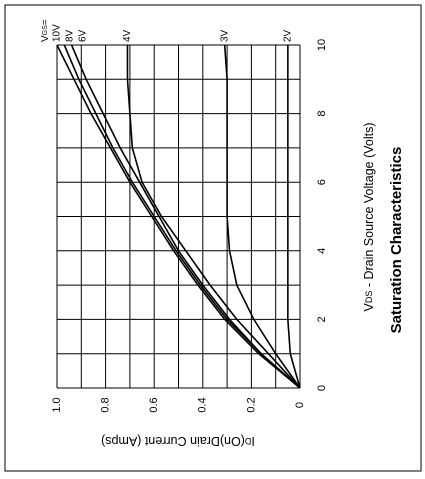 The height and width of the screenshot is (479, 425). Describe the element at coordinates (322, 251) in the screenshot. I see `x-tick-label: 4` at that location.